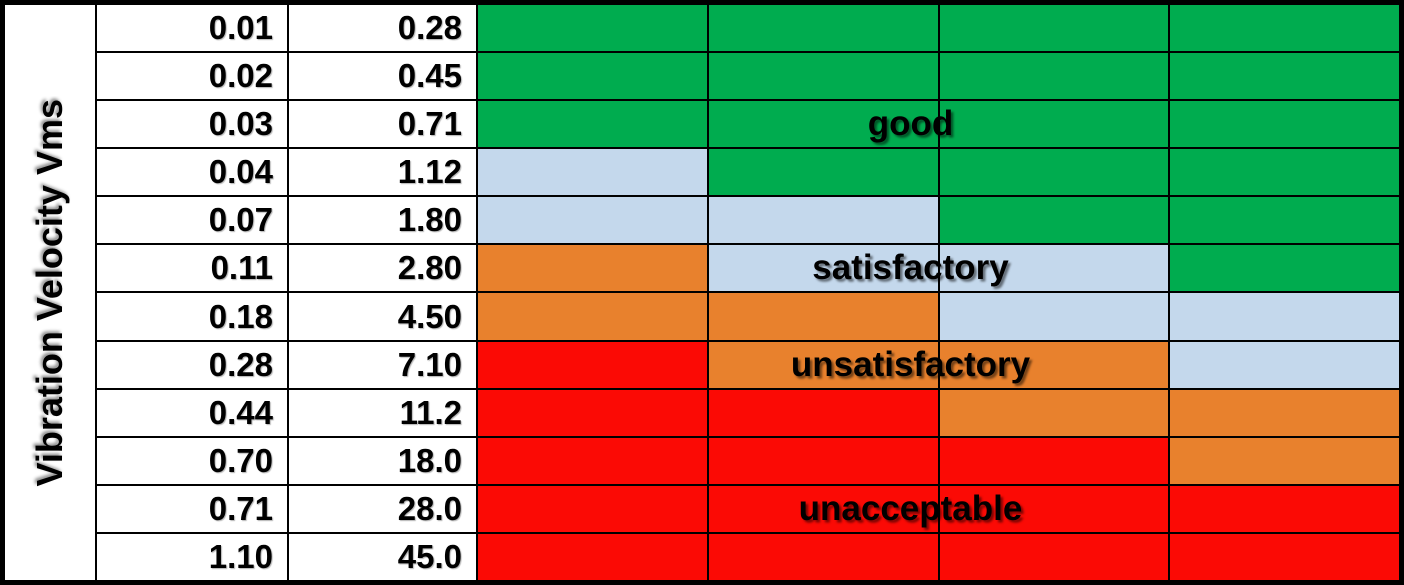 Image resolution: width=1404 pixels, height=585 pixels. Describe the element at coordinates (192, 364) in the screenshot. I see `value-col1: 0.28` at that location.